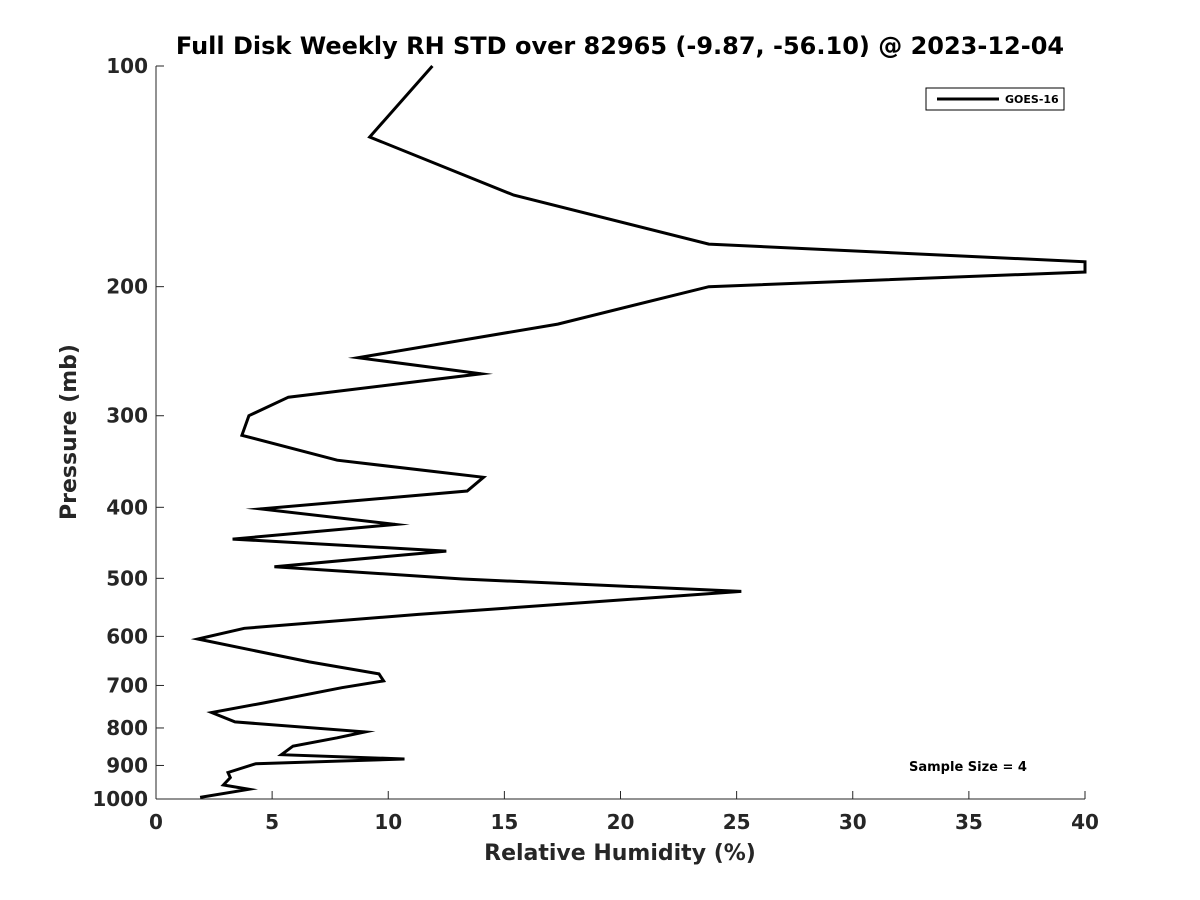  I want to click on x-tick-label: 30, so click(853, 822).